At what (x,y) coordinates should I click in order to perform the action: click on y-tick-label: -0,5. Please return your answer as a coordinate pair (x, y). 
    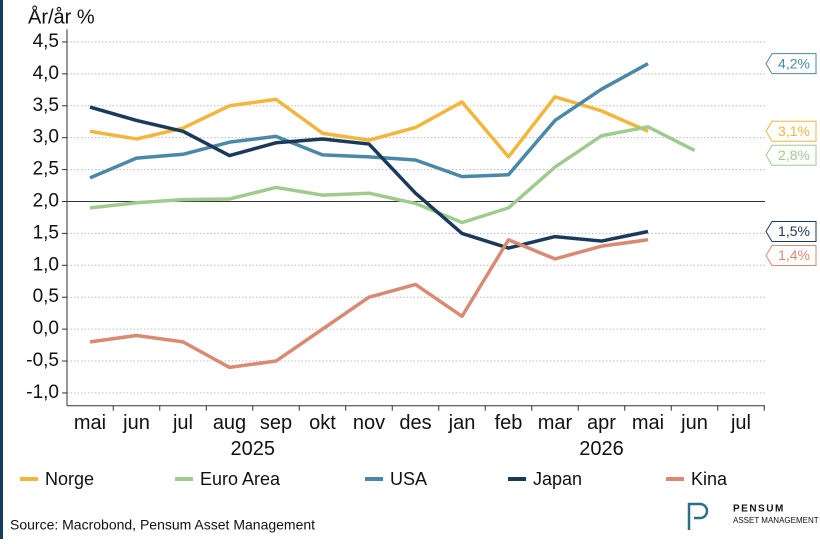
    Looking at the image, I should click on (42, 360).